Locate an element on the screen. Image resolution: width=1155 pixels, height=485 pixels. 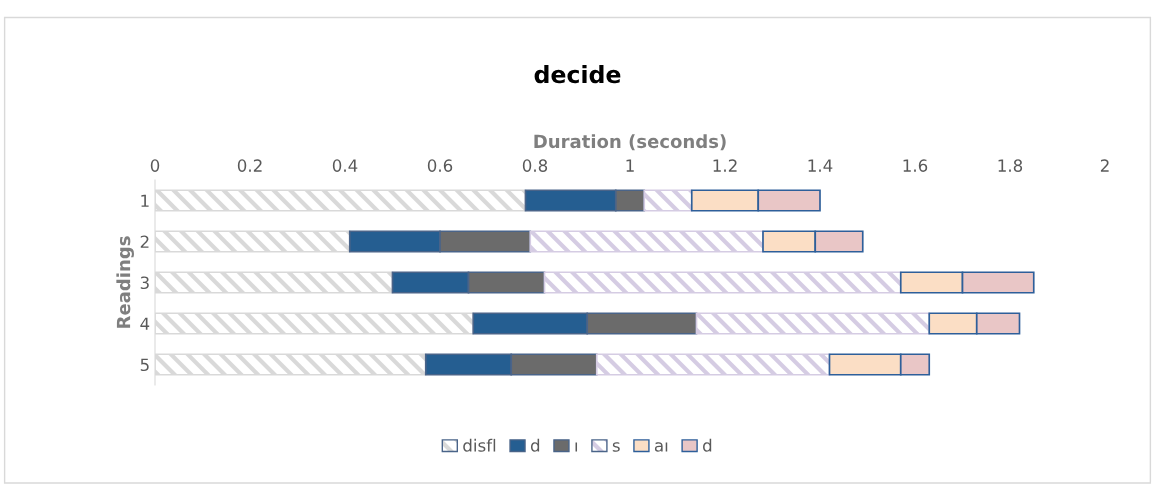
y-tick-label: 3 is located at coordinates (144, 283).